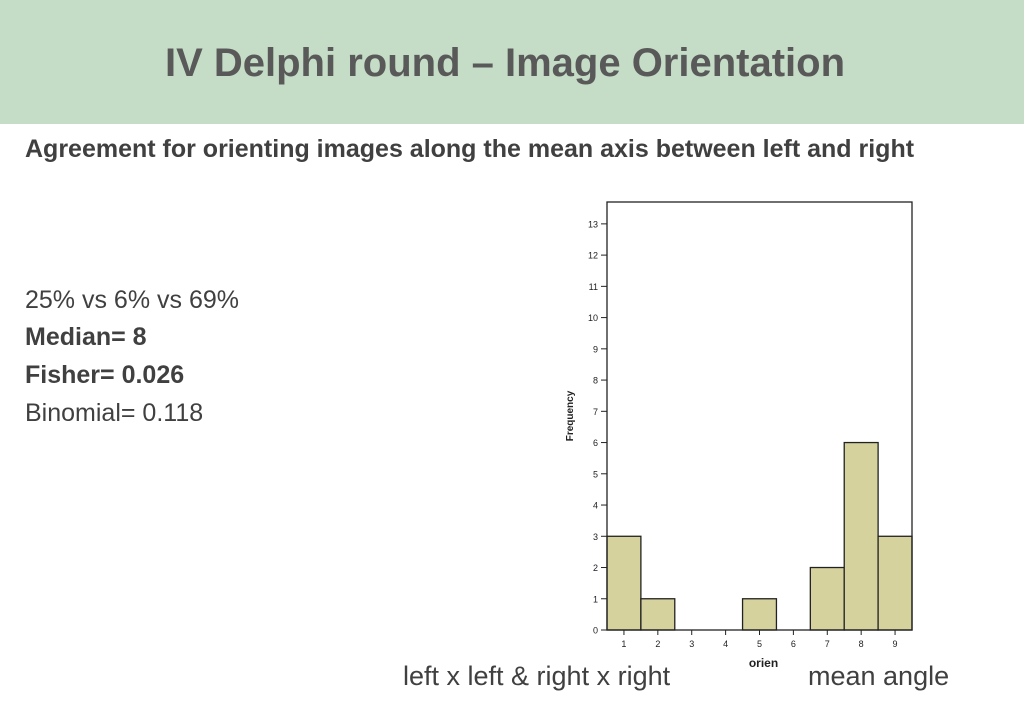  What do you see at coordinates (595, 349) in the screenshot?
I see `y-tick-label: 9` at bounding box center [595, 349].